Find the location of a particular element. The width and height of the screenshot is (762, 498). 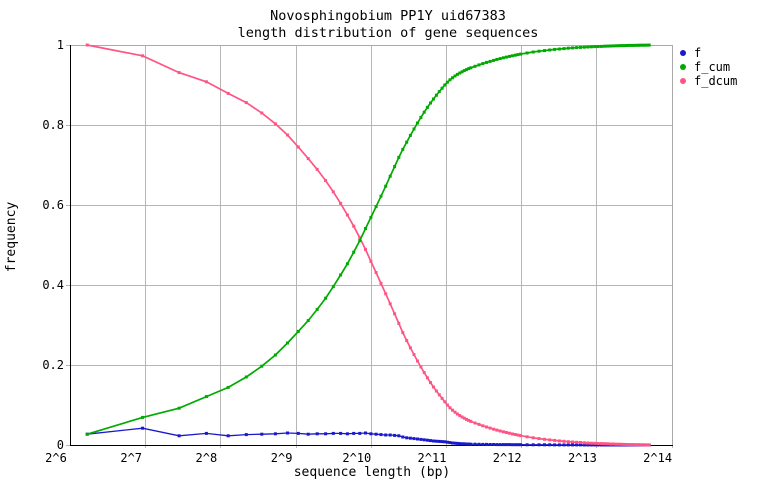

x-axis-label: sequence length (bp) is located at coordinates (372, 472).